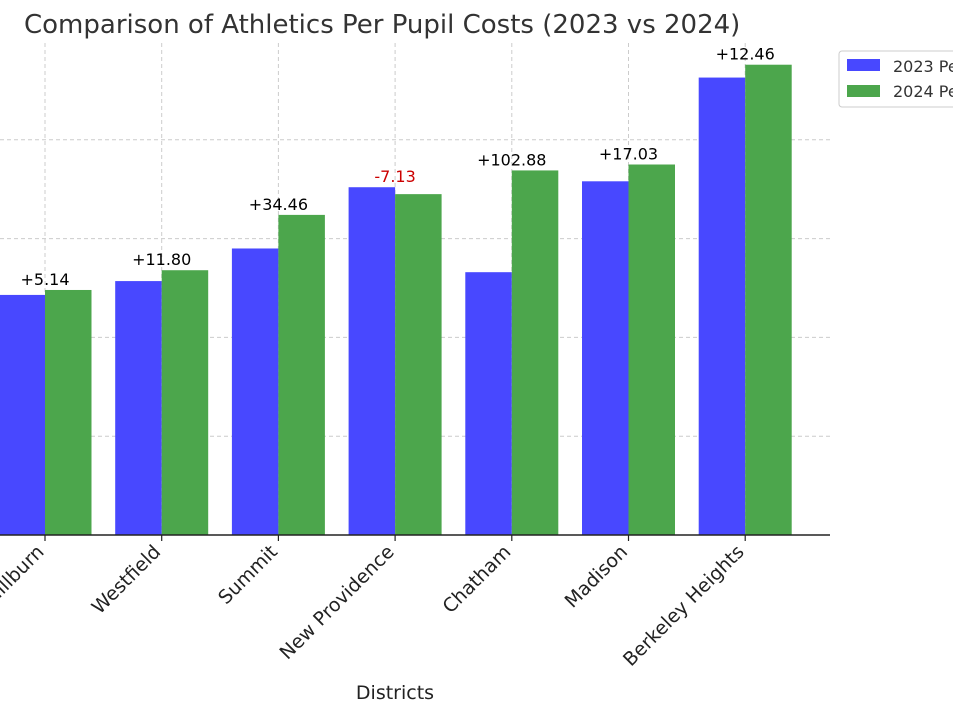 The height and width of the screenshot is (715, 953). What do you see at coordinates (44, 279) in the screenshot?
I see `difference-label: +5.14` at bounding box center [44, 279].